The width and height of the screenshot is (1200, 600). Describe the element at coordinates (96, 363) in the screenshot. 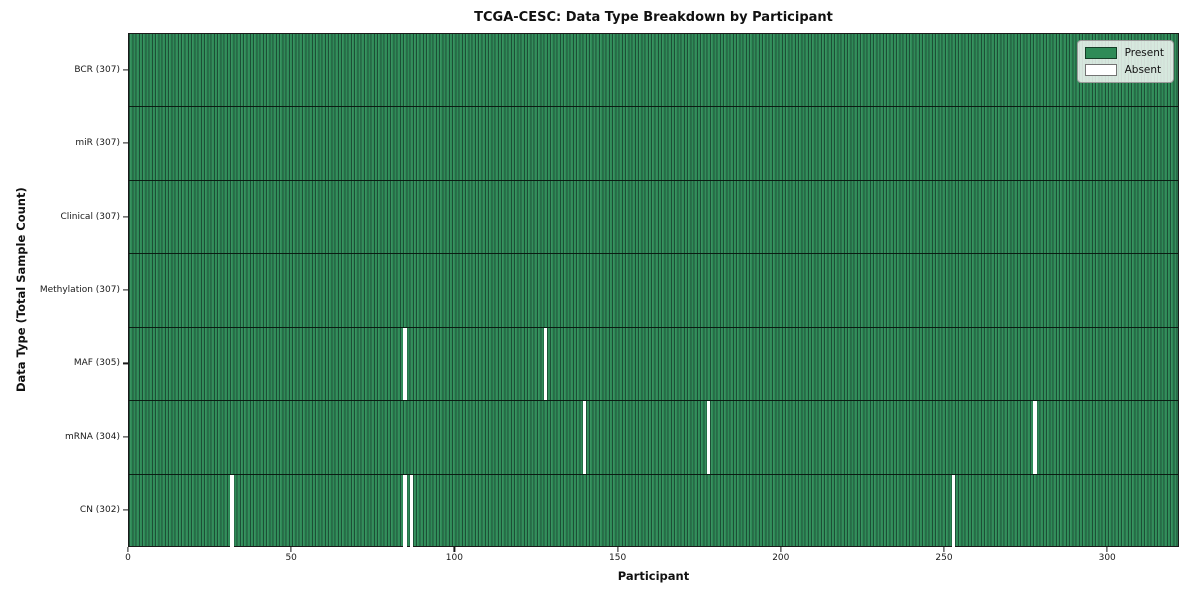

I see `y-tick-label: MAF (305)` at that location.